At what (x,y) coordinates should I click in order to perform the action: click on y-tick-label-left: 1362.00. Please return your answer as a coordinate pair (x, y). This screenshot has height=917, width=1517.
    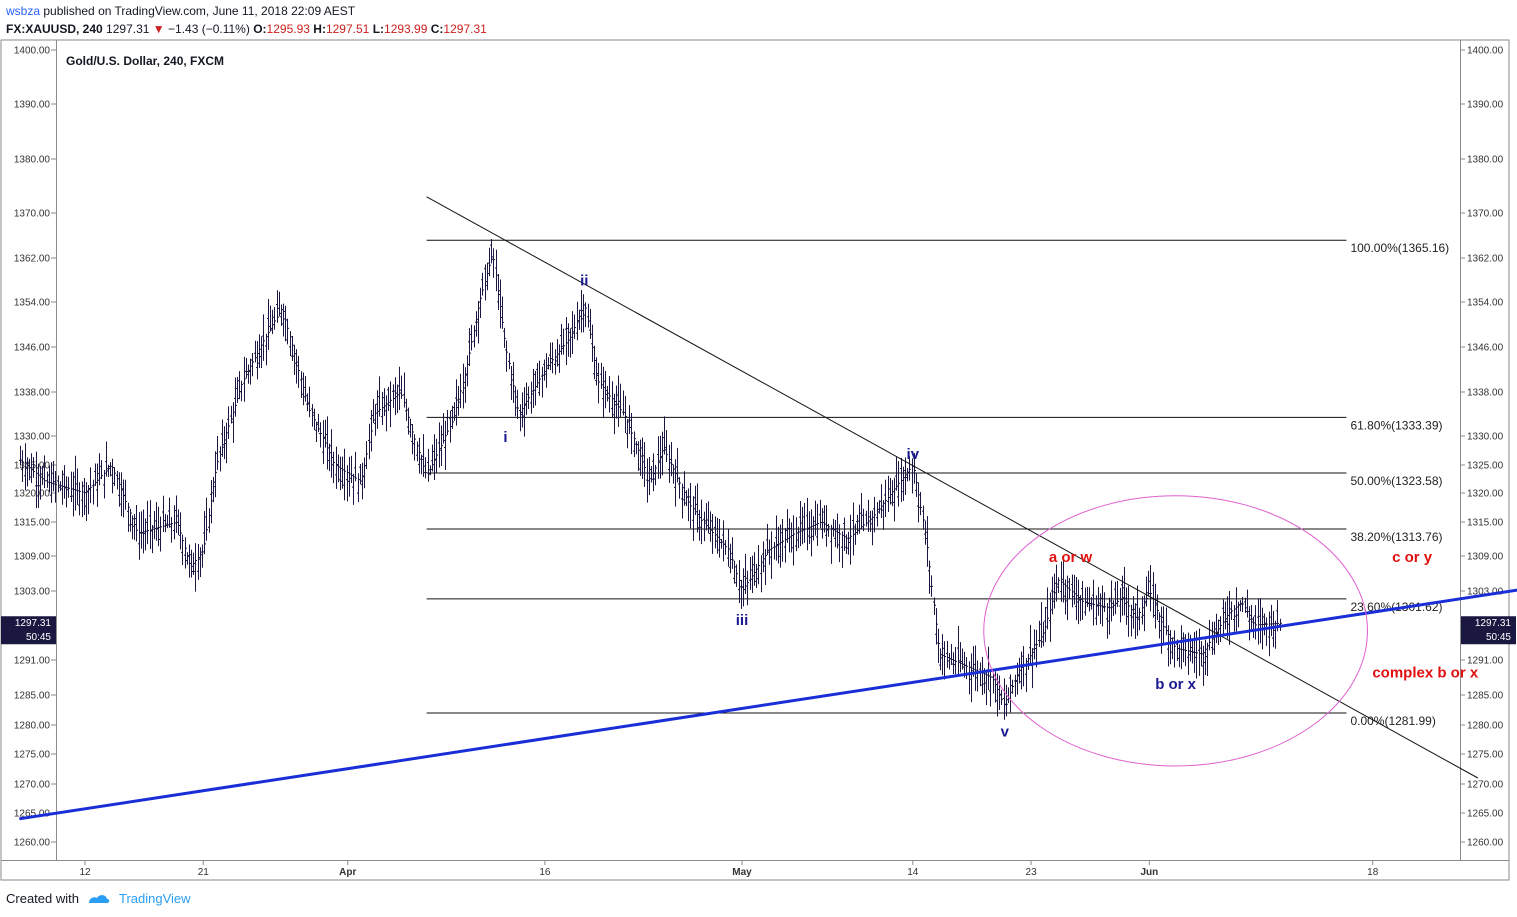
    Looking at the image, I should click on (32, 259).